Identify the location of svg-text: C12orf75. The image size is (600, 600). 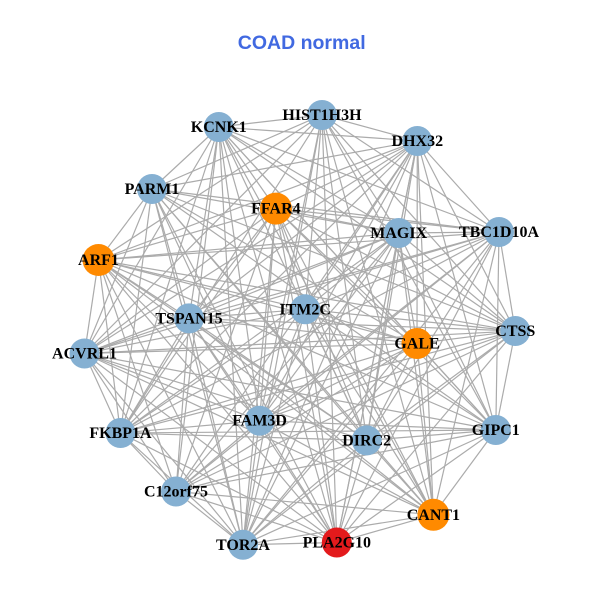
(176, 492).